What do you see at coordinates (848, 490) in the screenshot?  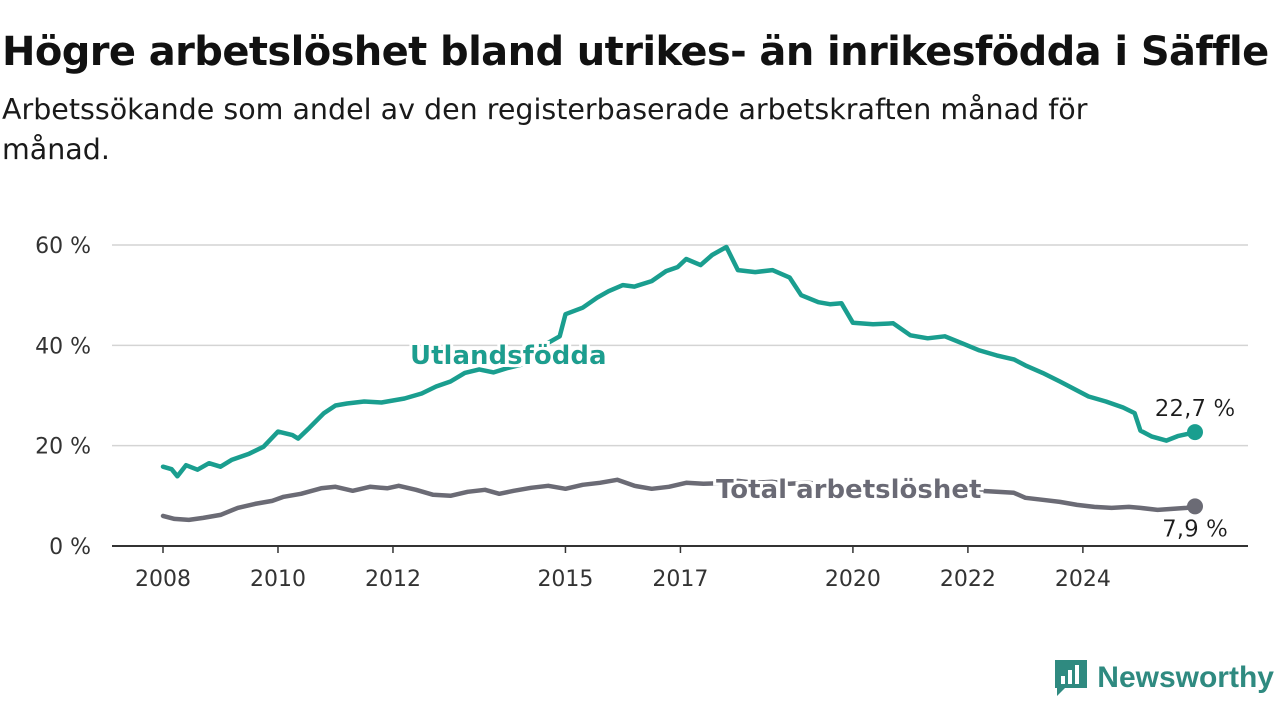 I see `series-name-label: Total arbetslöshet` at bounding box center [848, 490].